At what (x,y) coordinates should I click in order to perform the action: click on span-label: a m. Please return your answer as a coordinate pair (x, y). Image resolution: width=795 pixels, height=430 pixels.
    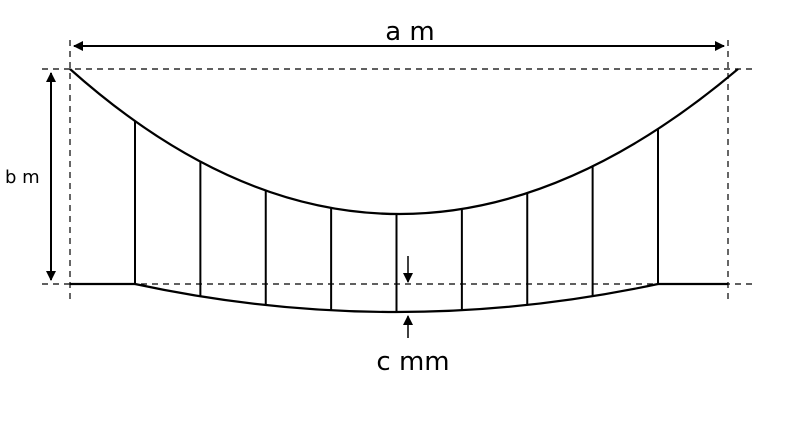
    Looking at the image, I should click on (410, 32).